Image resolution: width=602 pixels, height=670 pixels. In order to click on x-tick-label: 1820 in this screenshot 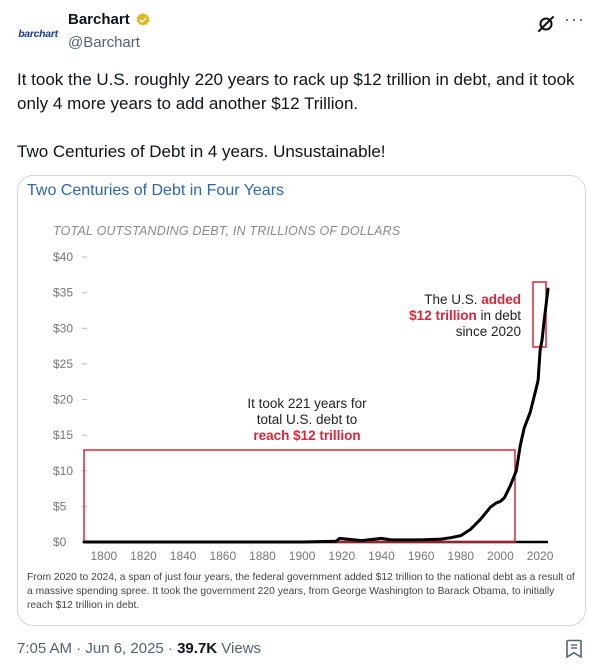, I will do `click(143, 556)`.